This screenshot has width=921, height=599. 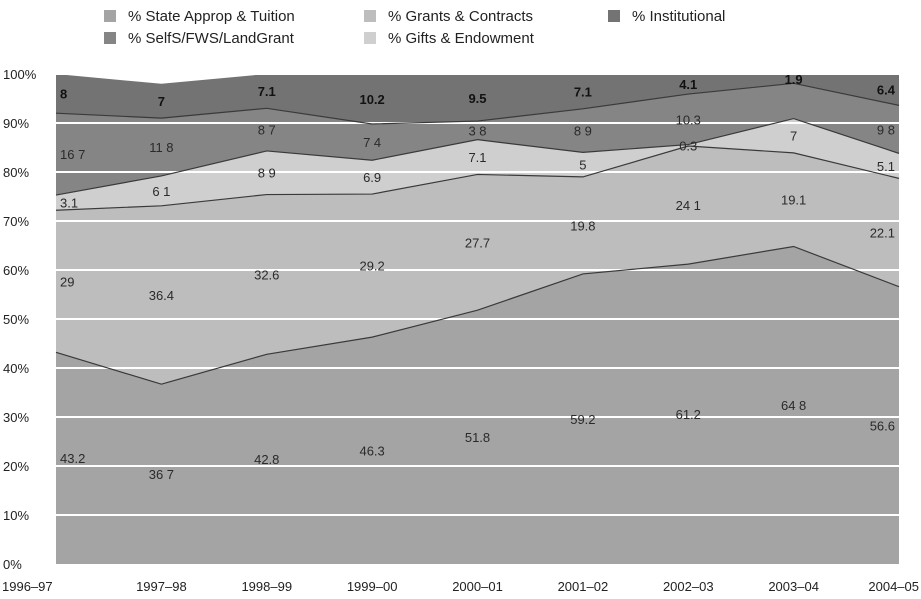 What do you see at coordinates (267, 173) in the screenshot?
I see `data-label-gifts: 8 9` at bounding box center [267, 173].